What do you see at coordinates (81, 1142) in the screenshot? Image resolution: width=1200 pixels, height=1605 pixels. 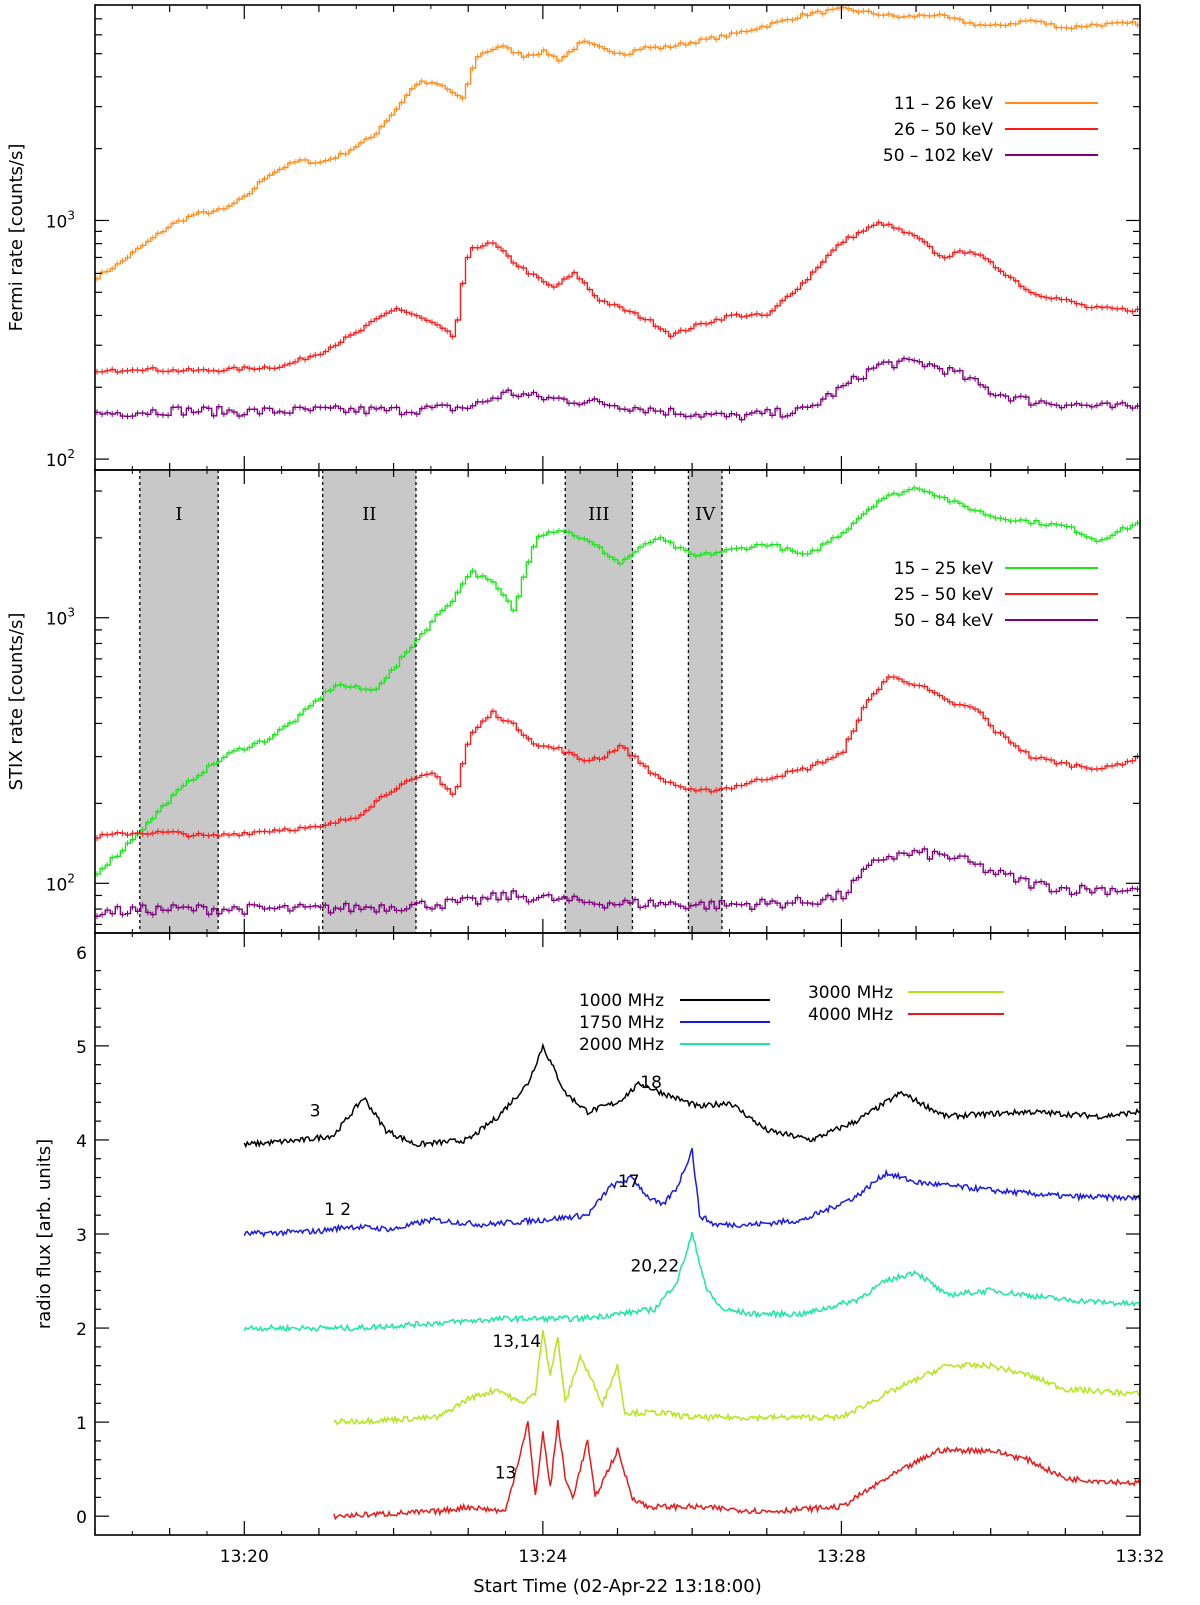 I see `y-tick-label: 4` at bounding box center [81, 1142].